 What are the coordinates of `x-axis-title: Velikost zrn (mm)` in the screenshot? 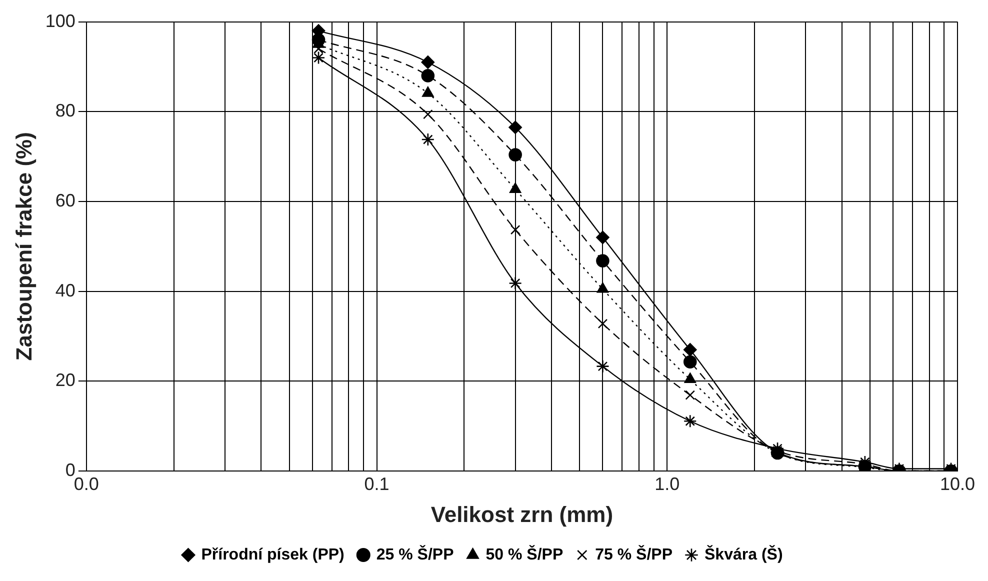 It's located at (522, 514).